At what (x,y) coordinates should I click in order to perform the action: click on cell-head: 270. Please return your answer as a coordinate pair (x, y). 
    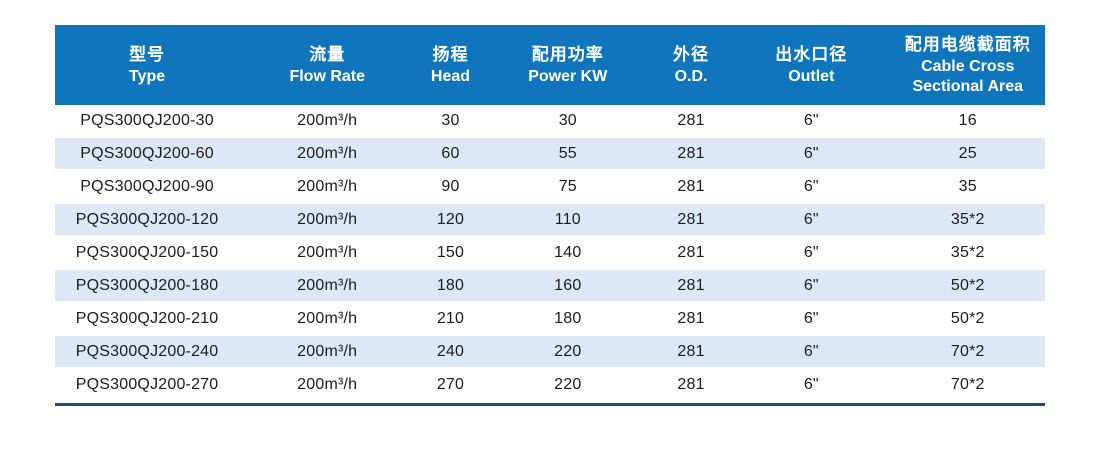
    Looking at the image, I should click on (450, 385).